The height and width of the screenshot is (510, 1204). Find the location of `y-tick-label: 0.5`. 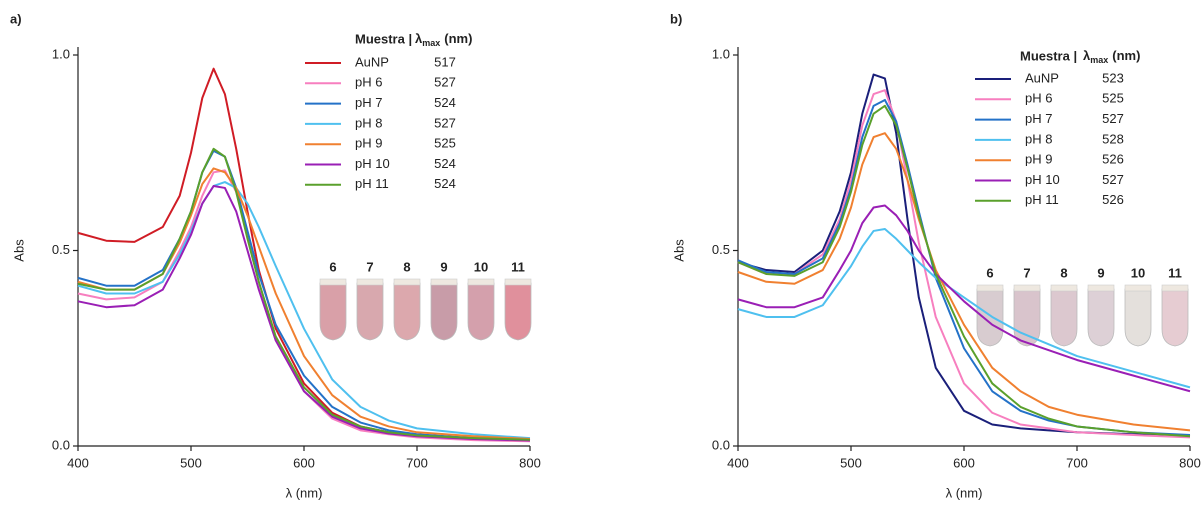

y-tick-label: 0.5 is located at coordinates (721, 249).